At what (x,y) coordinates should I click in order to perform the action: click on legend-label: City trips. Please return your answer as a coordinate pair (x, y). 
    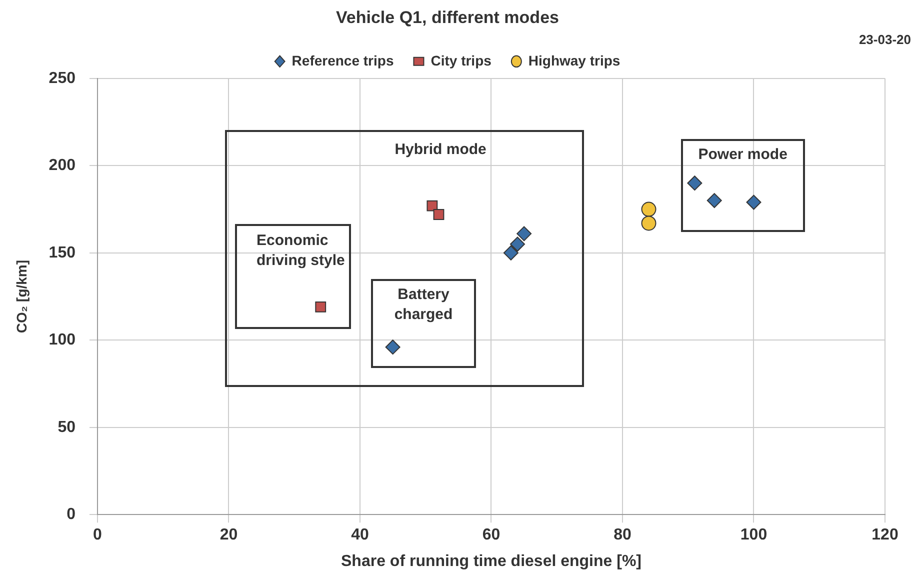
    Looking at the image, I should click on (461, 60).